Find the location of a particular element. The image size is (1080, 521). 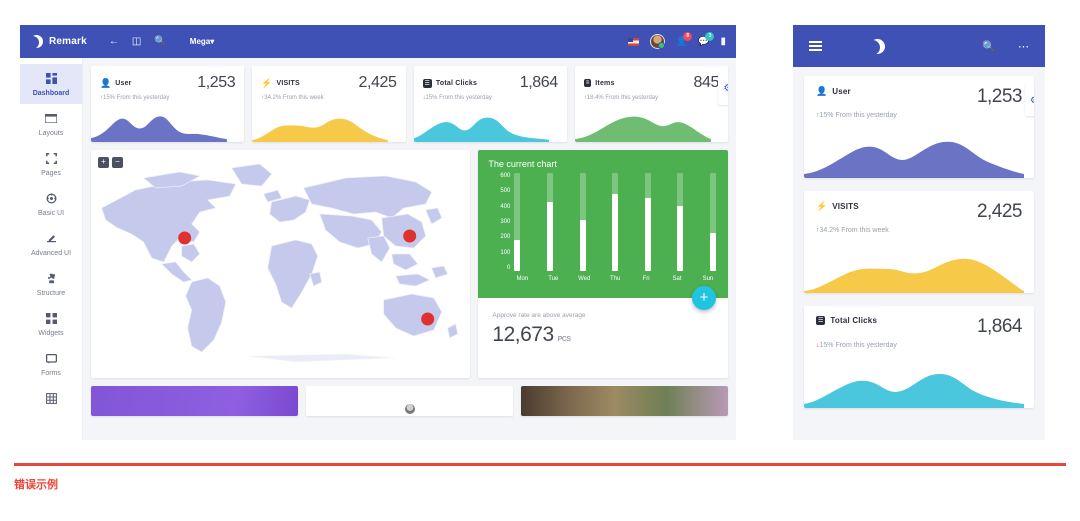

sidebar-item-structure: Structure is located at coordinates (51, 284).